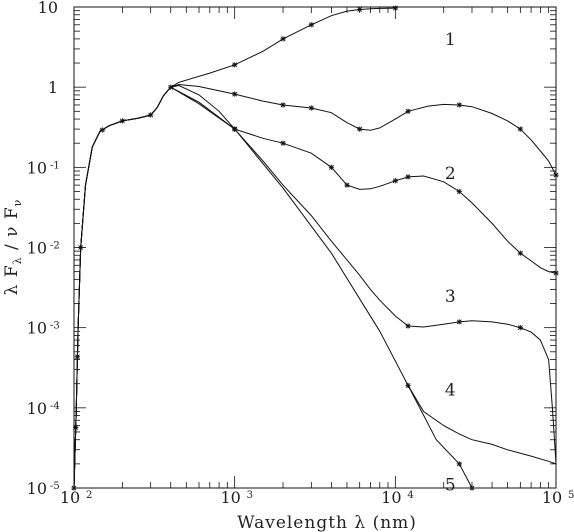 This screenshot has width=574, height=532. Describe the element at coordinates (450, 40) in the screenshot. I see `curve-label-1: 1` at that location.